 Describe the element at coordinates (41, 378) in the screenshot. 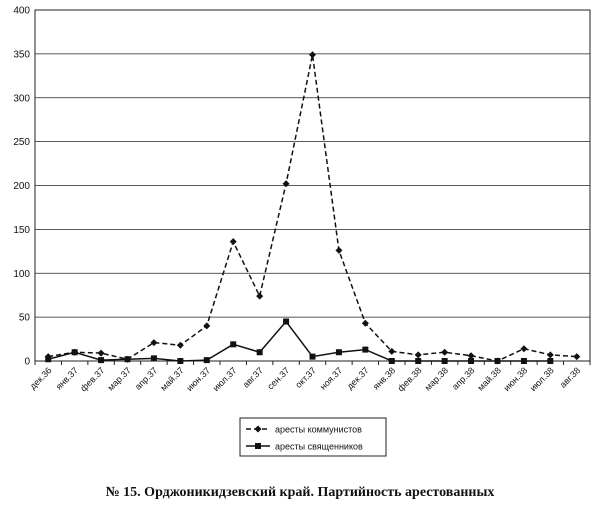

I see `x-tick-label: дек.36` at that location.